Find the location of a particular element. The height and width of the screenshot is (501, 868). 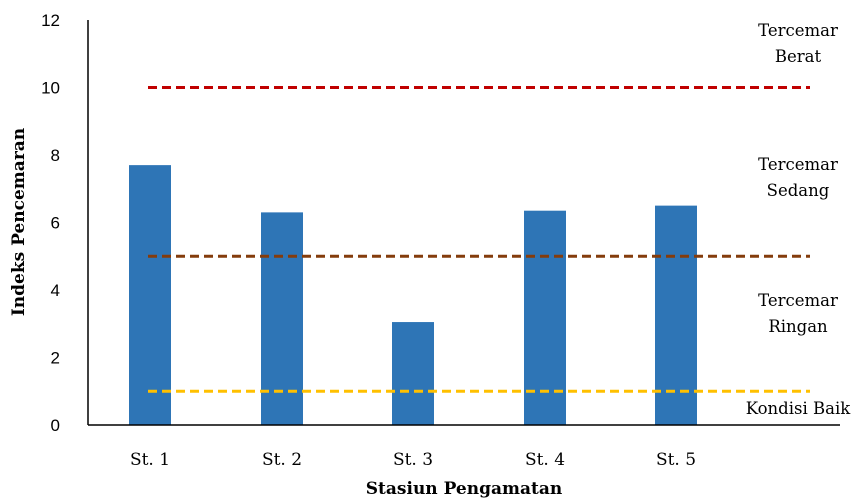

zone-label: Sedang is located at coordinates (798, 190).